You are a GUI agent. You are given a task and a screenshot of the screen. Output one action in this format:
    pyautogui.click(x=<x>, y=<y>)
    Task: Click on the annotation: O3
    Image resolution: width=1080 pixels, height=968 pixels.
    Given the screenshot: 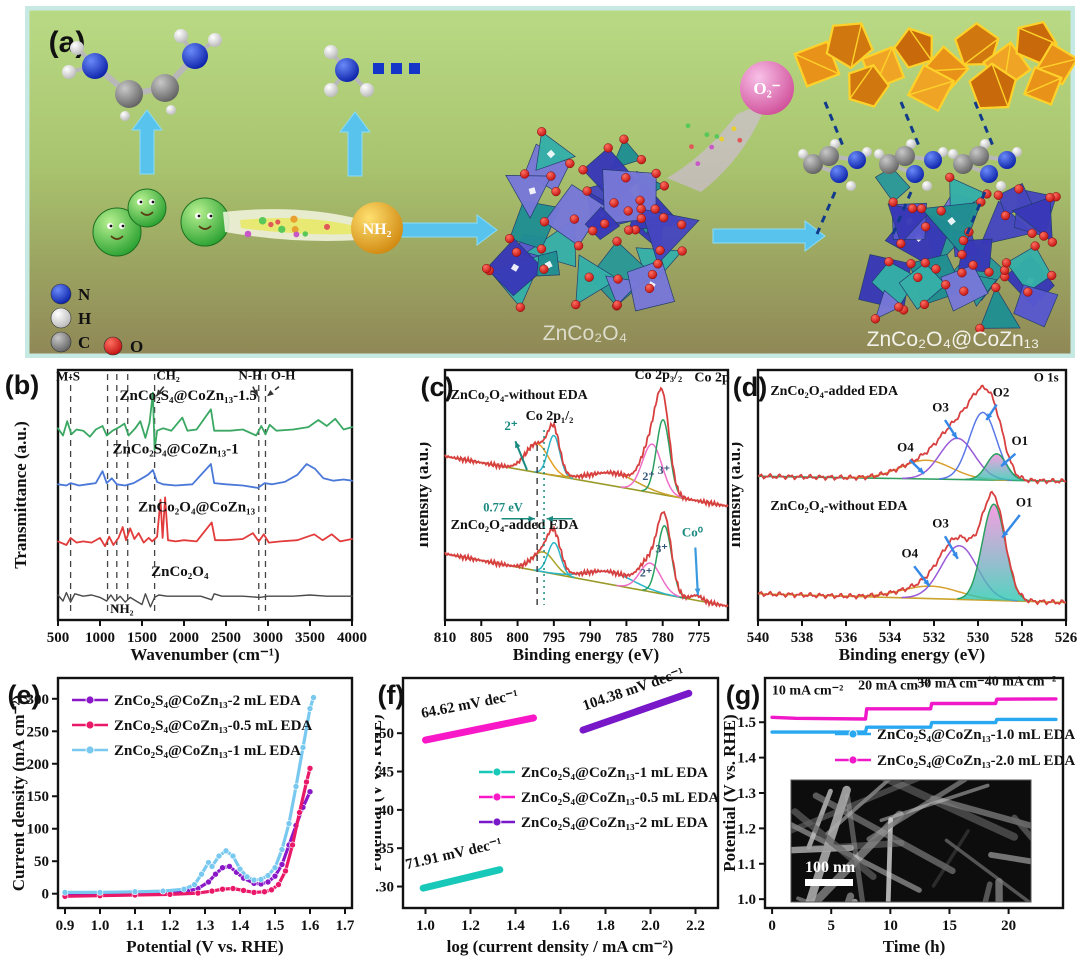 What is the action you would take?
    pyautogui.click(x=940, y=406)
    